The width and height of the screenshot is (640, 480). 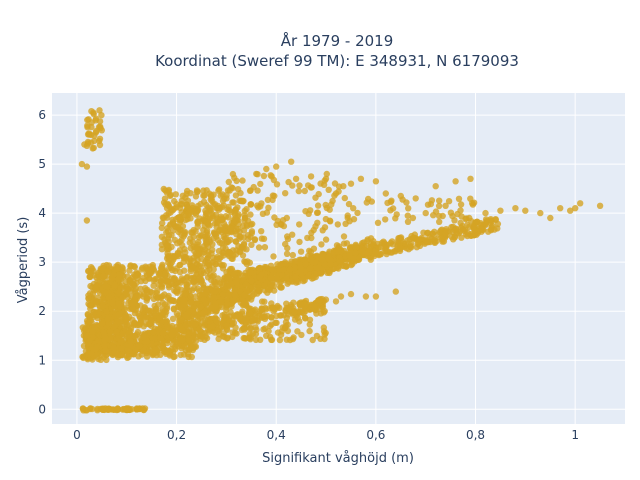 What do you see at coordinates (42, 311) in the screenshot?
I see `y-tick-label: 2` at bounding box center [42, 311].